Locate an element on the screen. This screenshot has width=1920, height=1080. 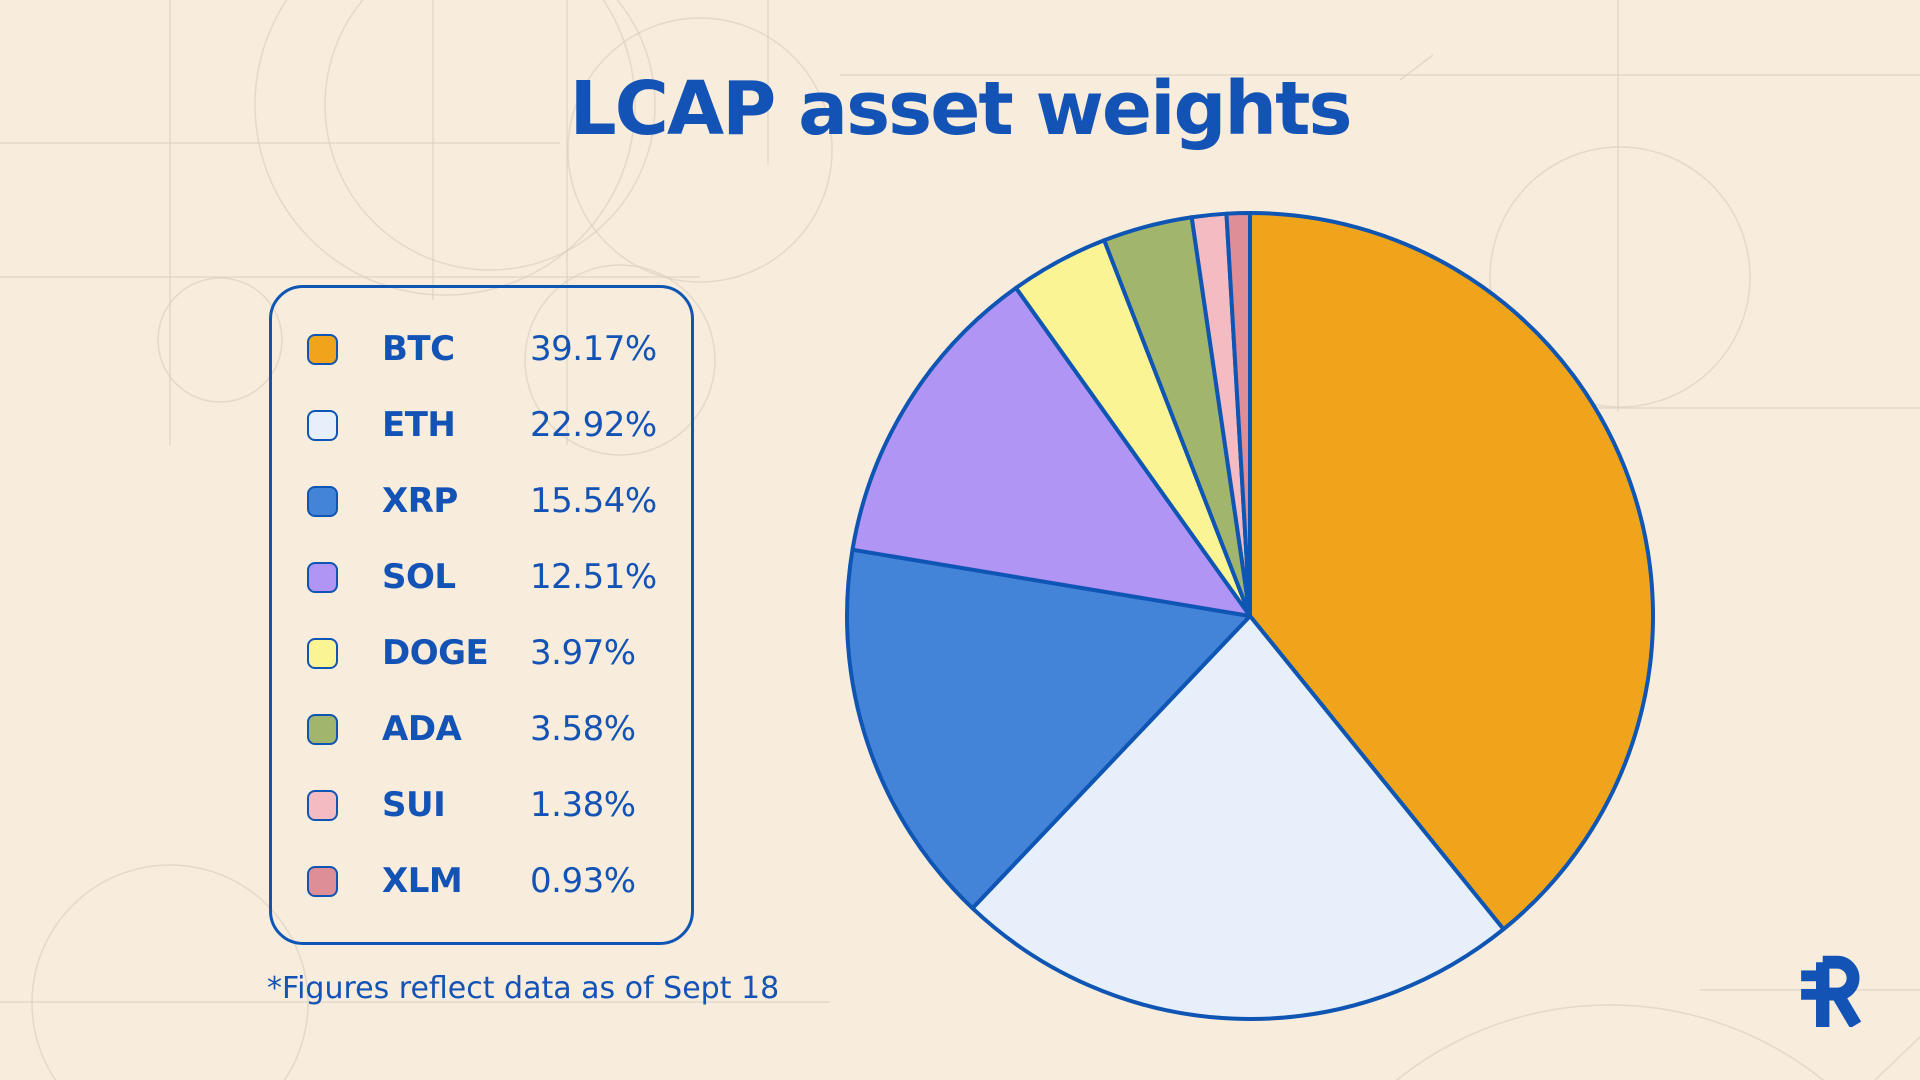
legend-symbol: SOL is located at coordinates (419, 577).